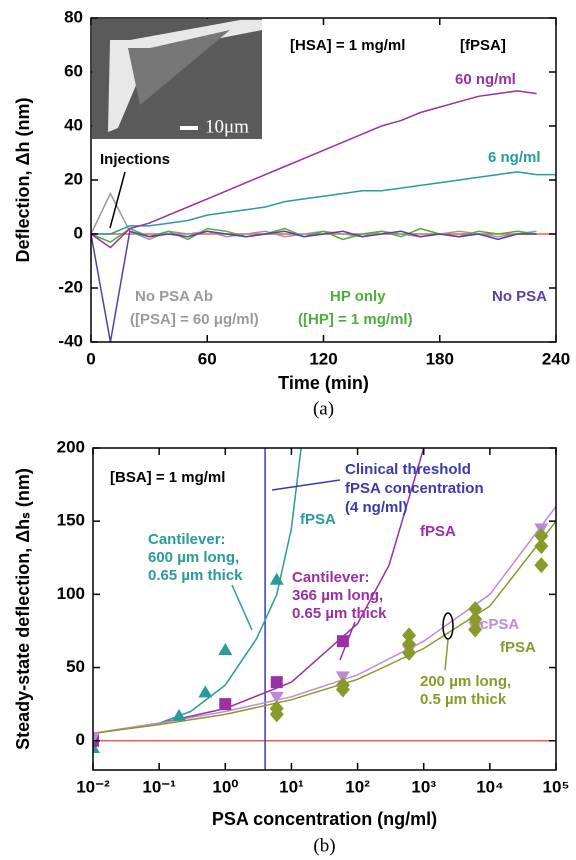  I want to click on x-axis-label: PSA concentration (ng/ml), so click(324, 819).